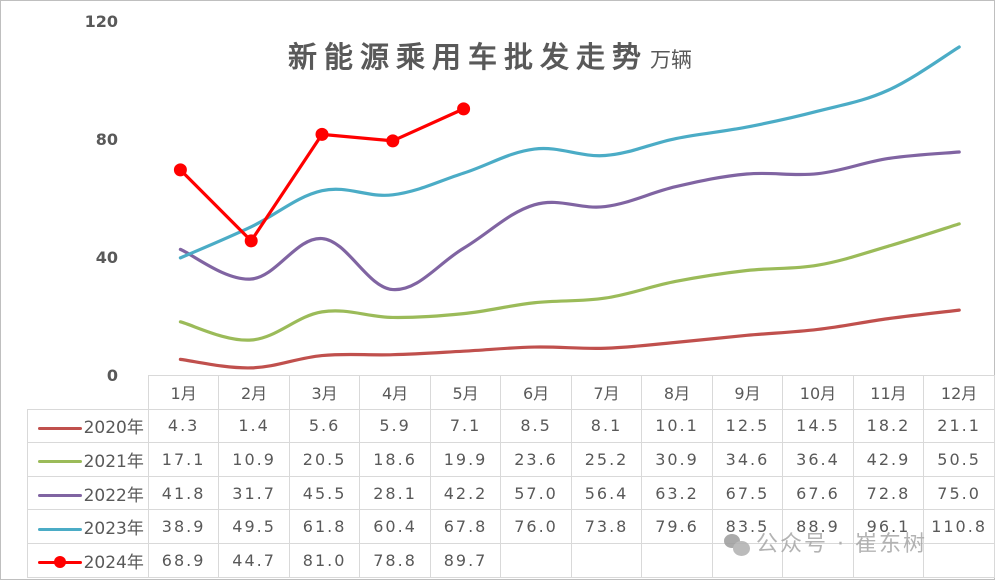 The image size is (995, 580). I want to click on watermark-text: 公众号 · 崔东树, so click(841, 544).